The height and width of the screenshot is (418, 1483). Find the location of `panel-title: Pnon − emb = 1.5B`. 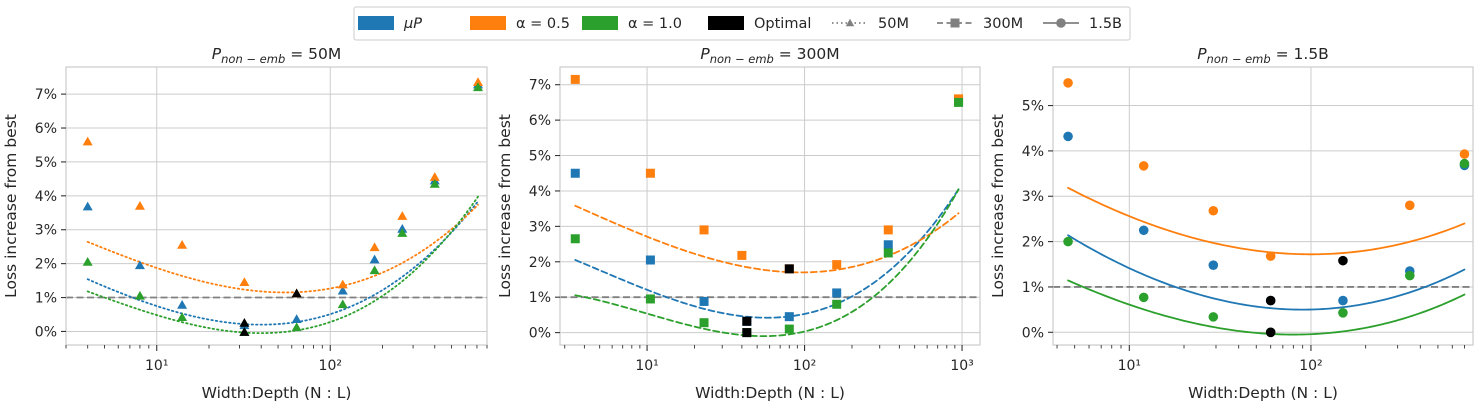

panel-title: Pnon − emb = 1.5B is located at coordinates (1263, 55).